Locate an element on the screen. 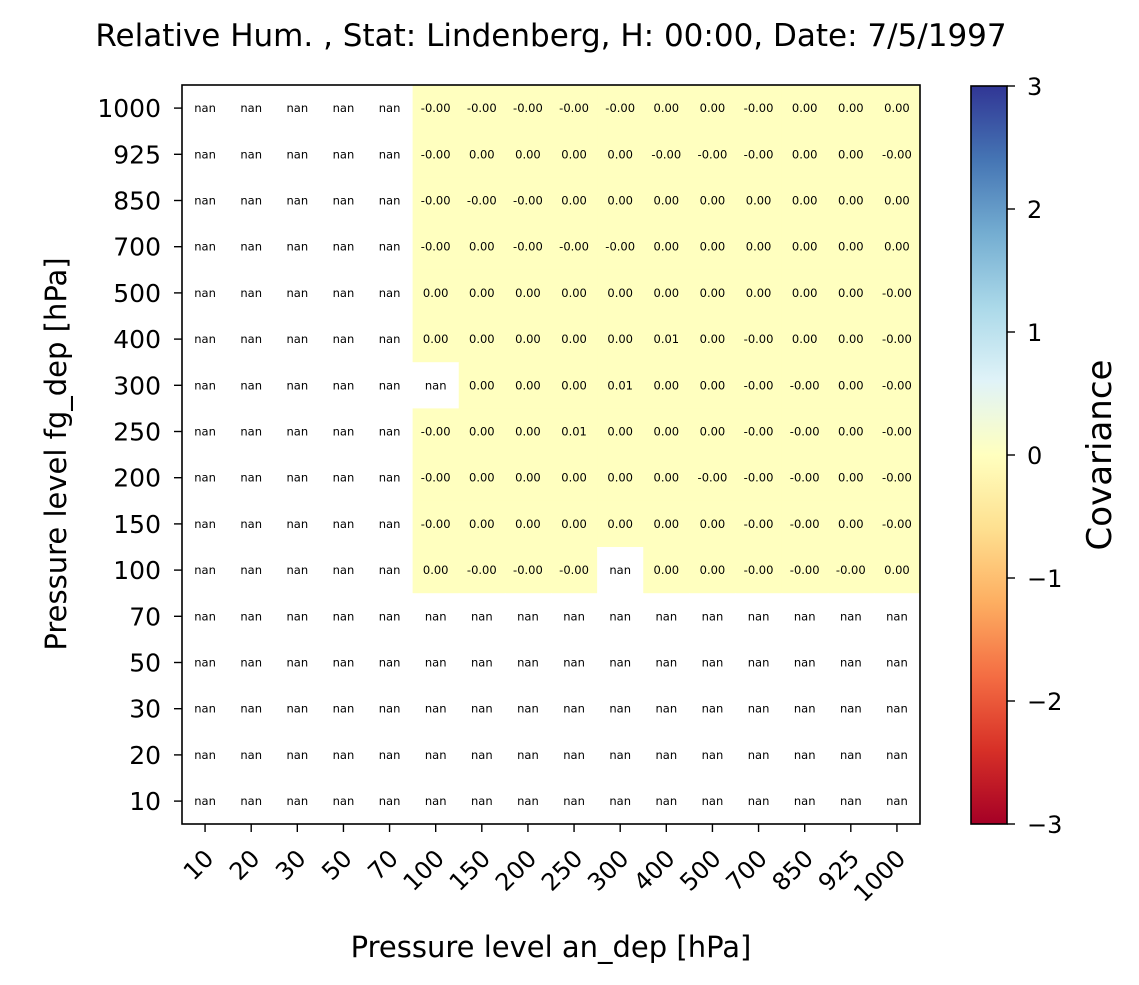  x-tick-label: 400 is located at coordinates (654, 870).